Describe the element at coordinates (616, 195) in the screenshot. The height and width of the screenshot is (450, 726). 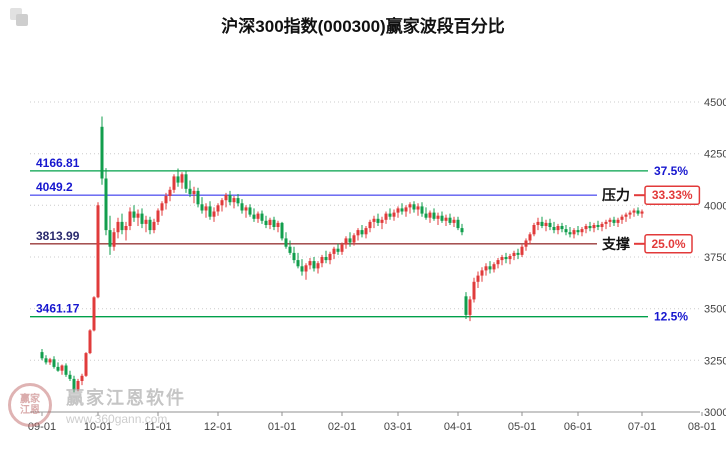
I see `svg-text: 压力` at that location.